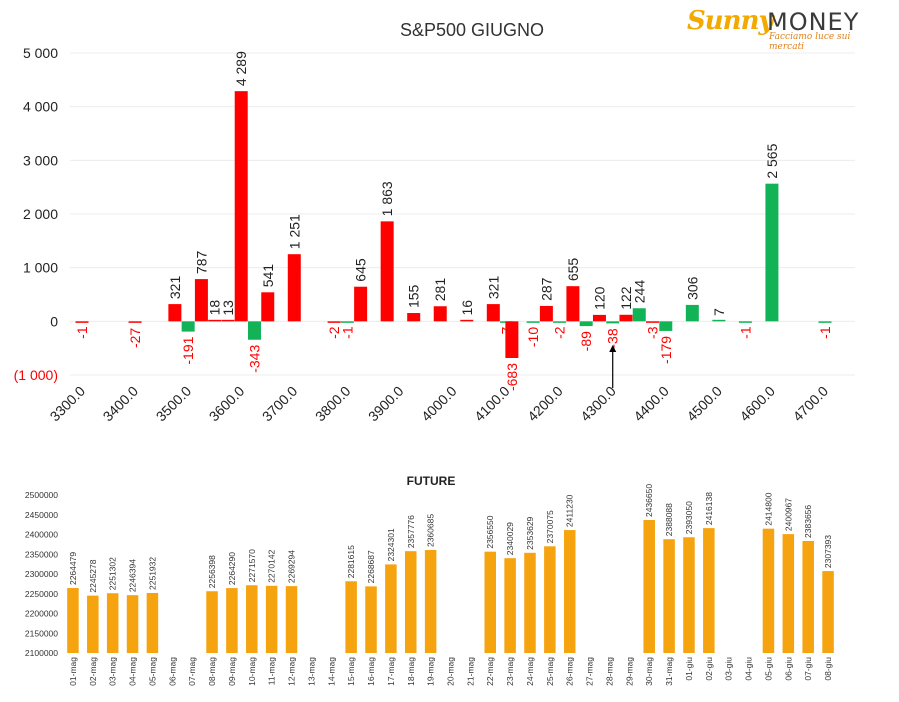  What do you see at coordinates (135, 338) in the screenshot?
I see `data-label: -27` at bounding box center [135, 338].